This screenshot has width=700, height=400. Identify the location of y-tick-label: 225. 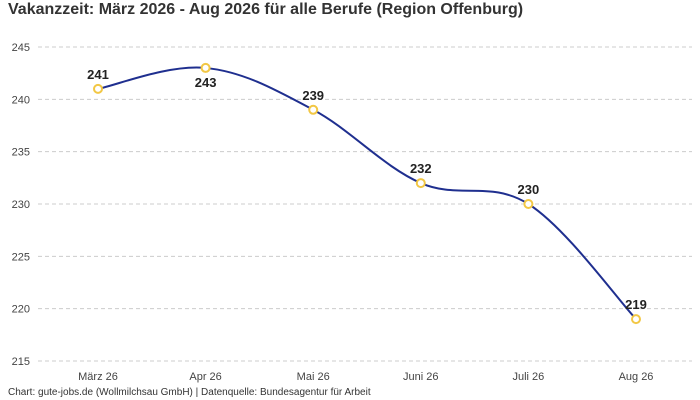
(21, 257).